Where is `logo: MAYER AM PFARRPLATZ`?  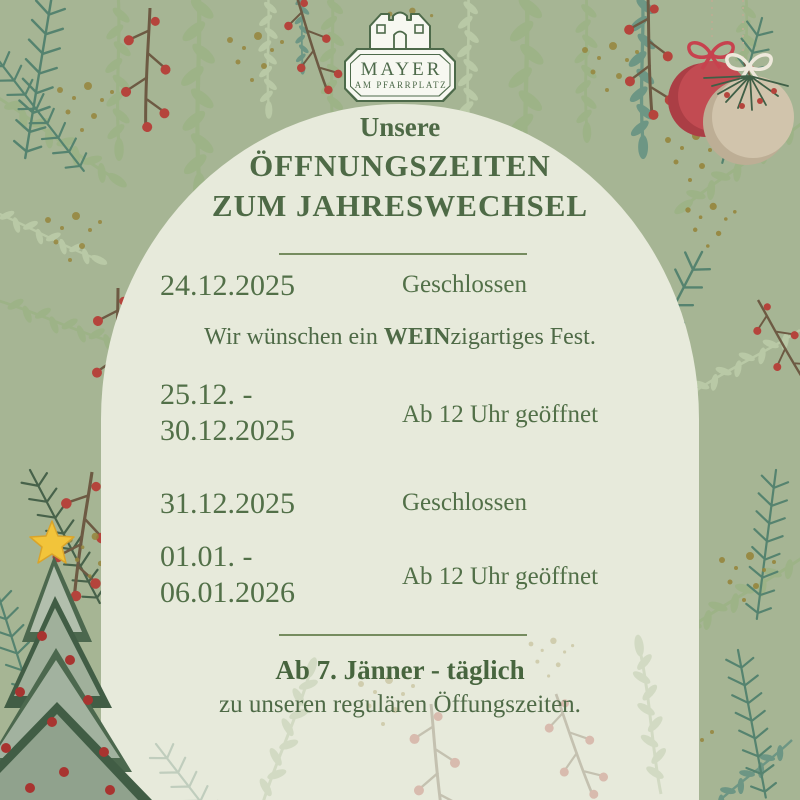 logo: MAYER AM PFARRPLATZ is located at coordinates (400, 53).